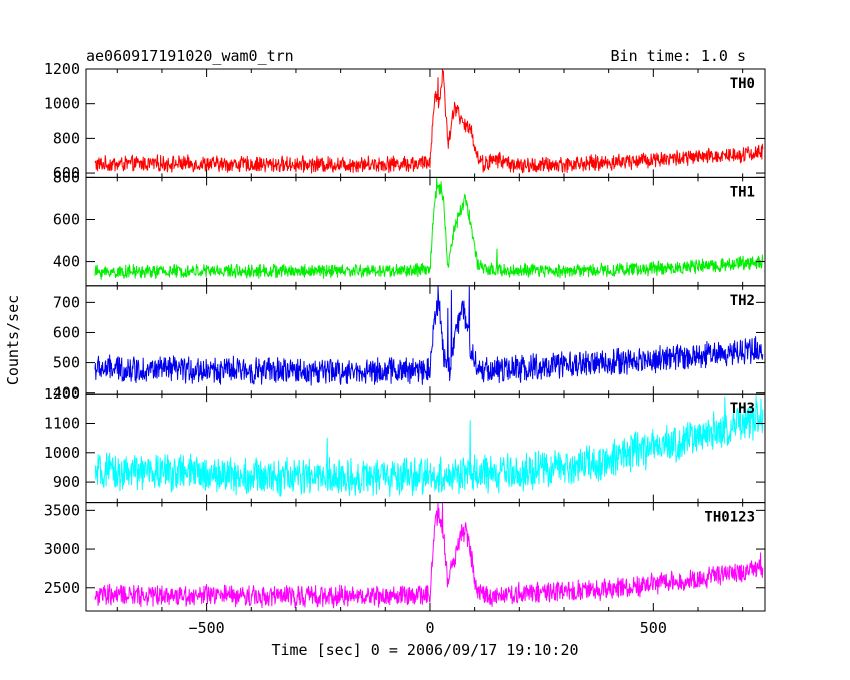  What do you see at coordinates (429, 446) in the screenshot?
I see `series-line-th3` at bounding box center [429, 446].